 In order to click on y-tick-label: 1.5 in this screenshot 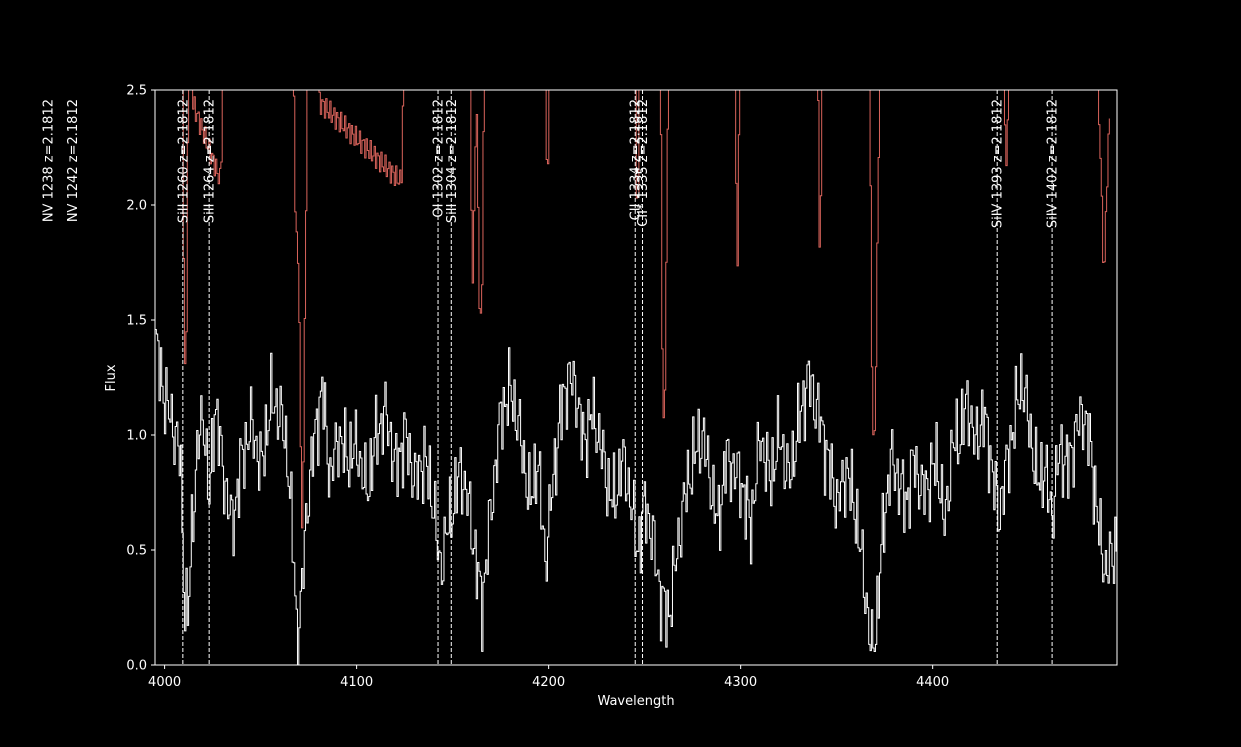, I will do `click(136, 321)`.